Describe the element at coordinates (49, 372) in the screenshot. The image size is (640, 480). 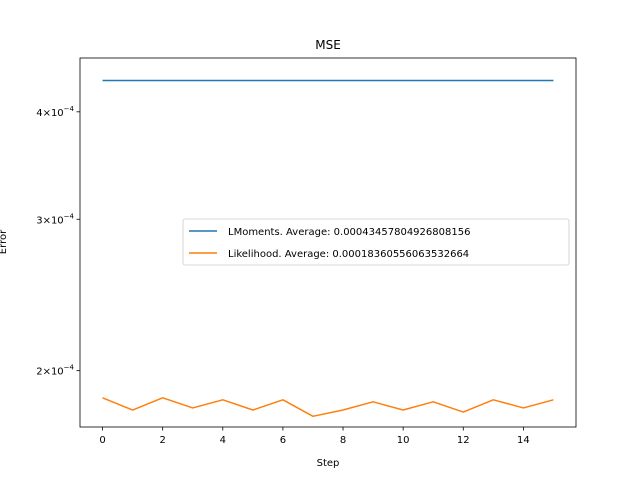
I see `y-tick-label-base: 2×10` at that location.